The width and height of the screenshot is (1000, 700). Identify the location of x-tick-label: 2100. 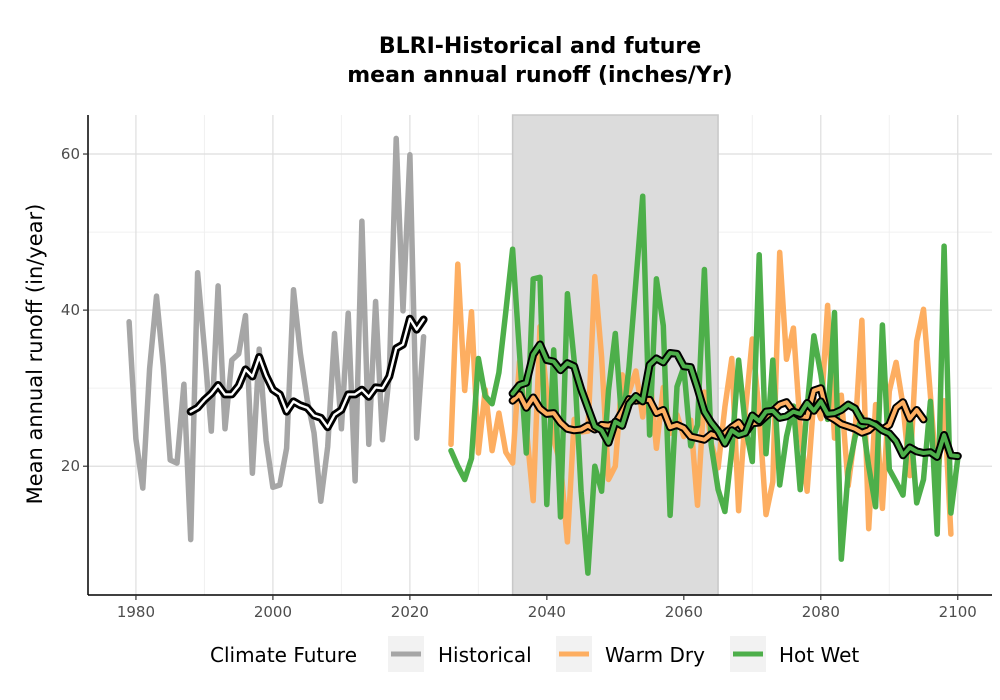
(958, 612).